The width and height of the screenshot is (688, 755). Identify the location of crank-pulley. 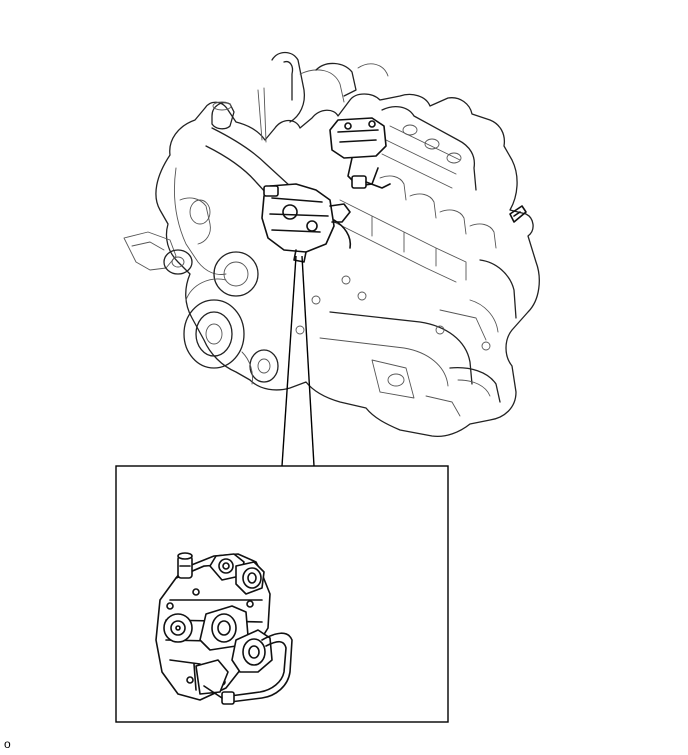
(214, 334).